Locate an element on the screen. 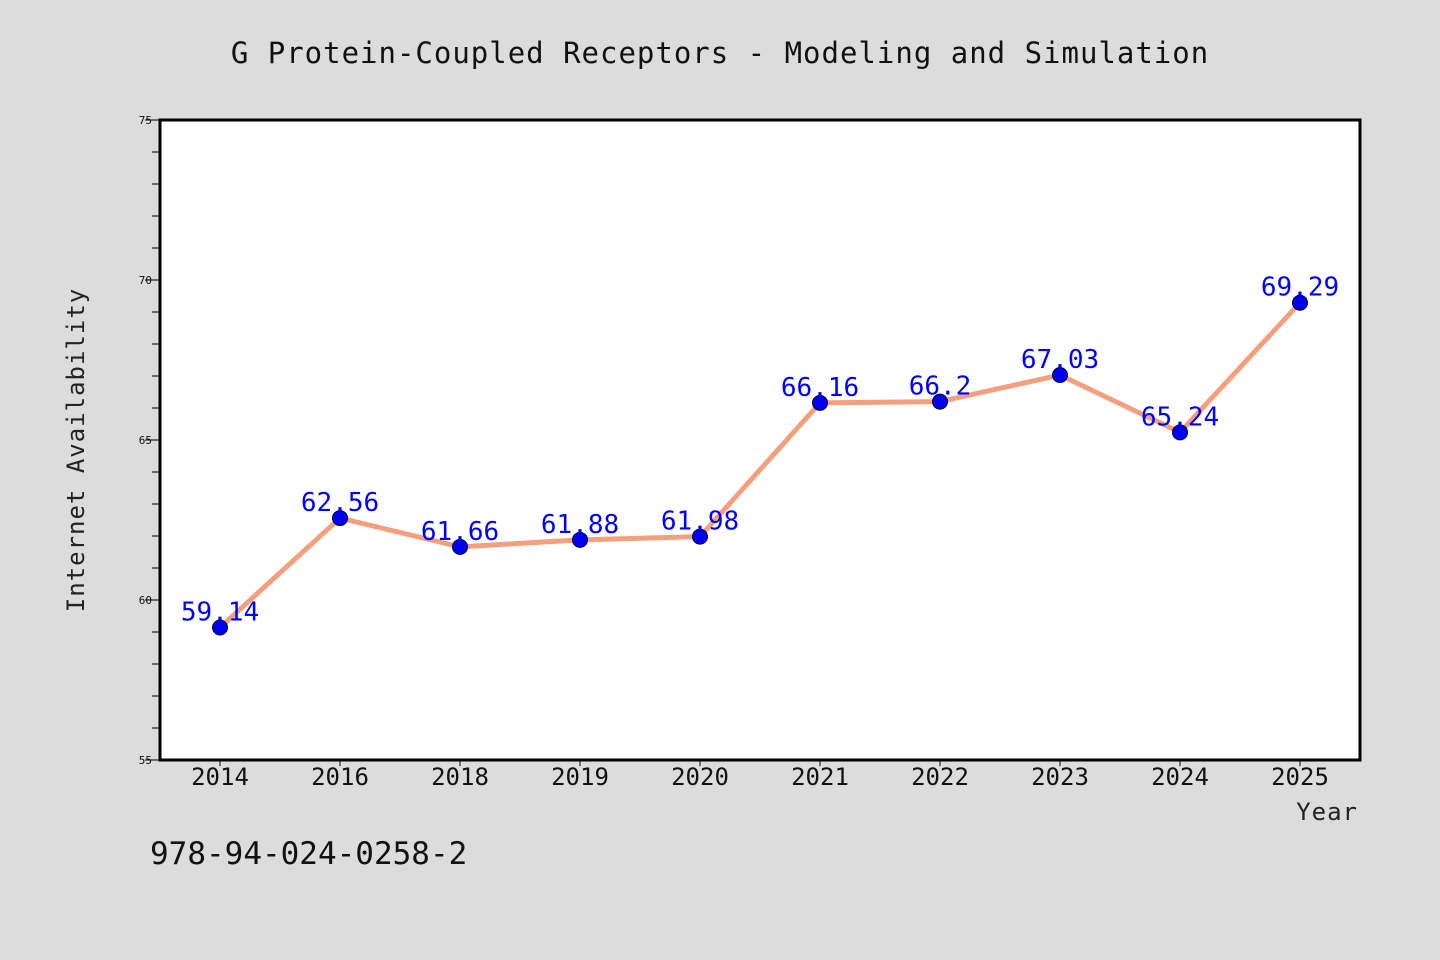  x-tick-label: 2025 is located at coordinates (1300, 777).